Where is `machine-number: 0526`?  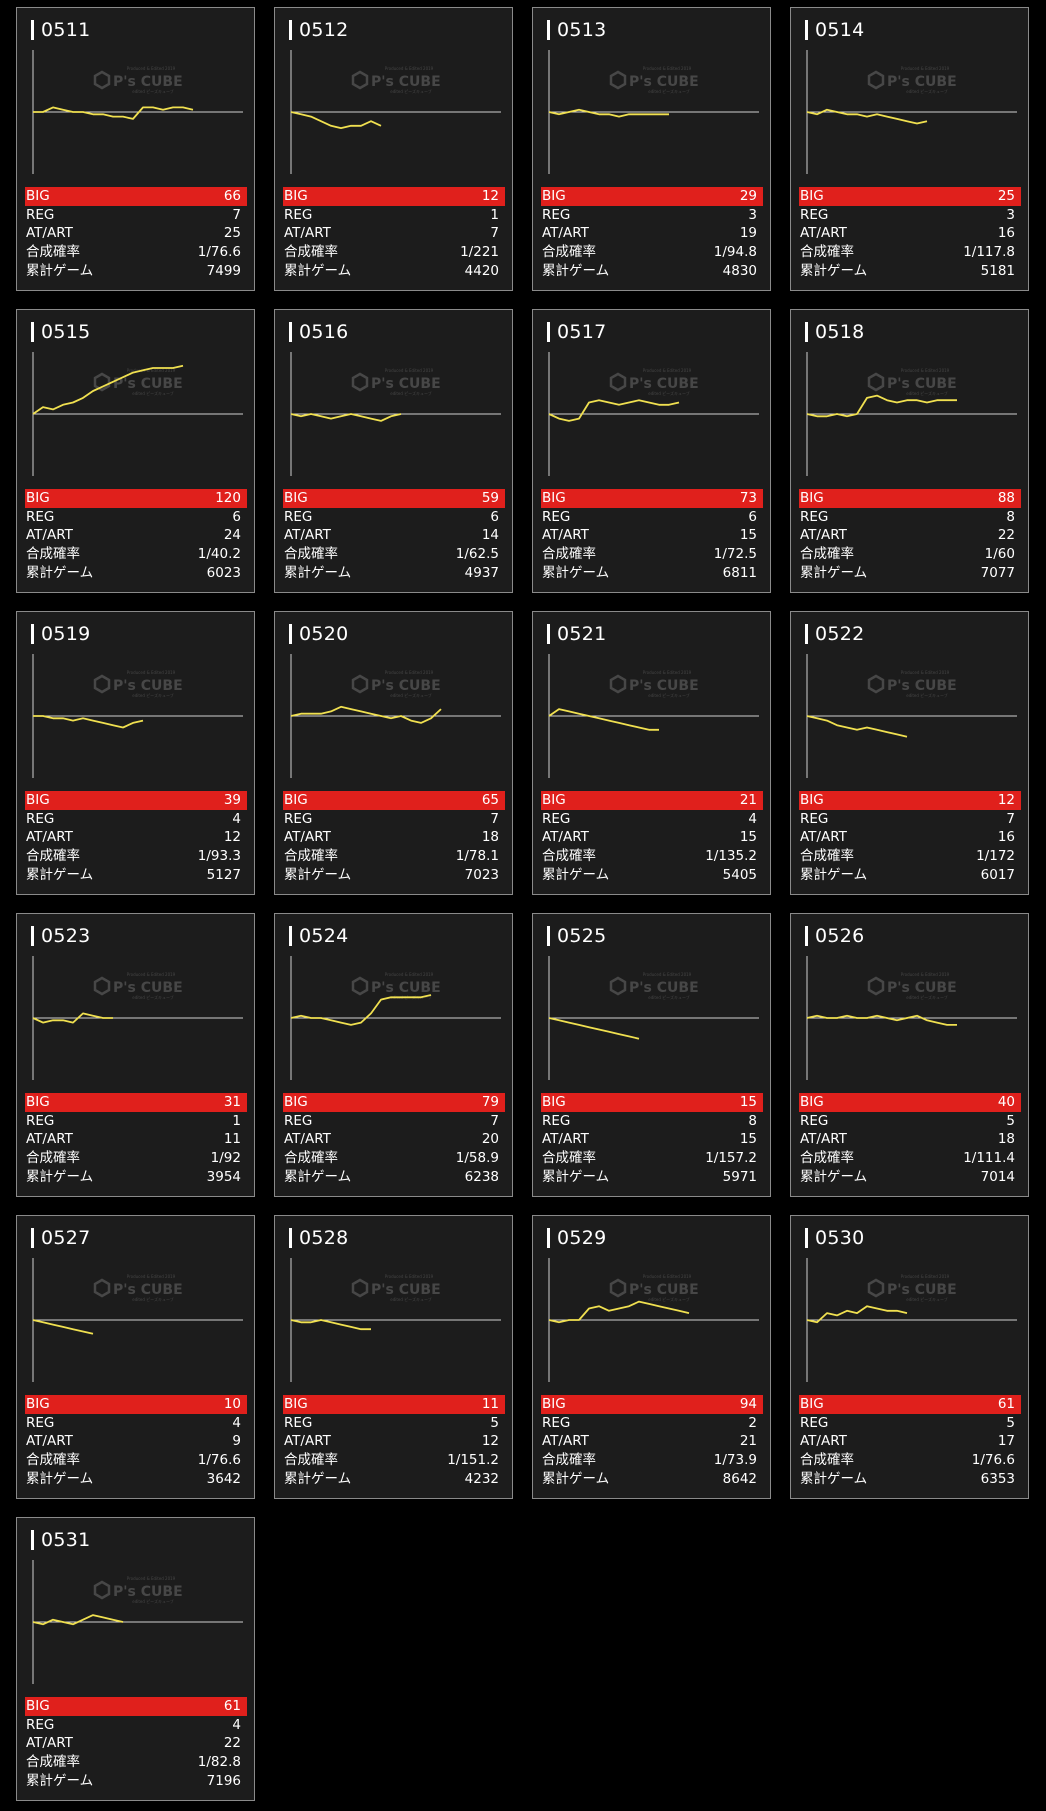 machine-number: 0526 is located at coordinates (840, 936).